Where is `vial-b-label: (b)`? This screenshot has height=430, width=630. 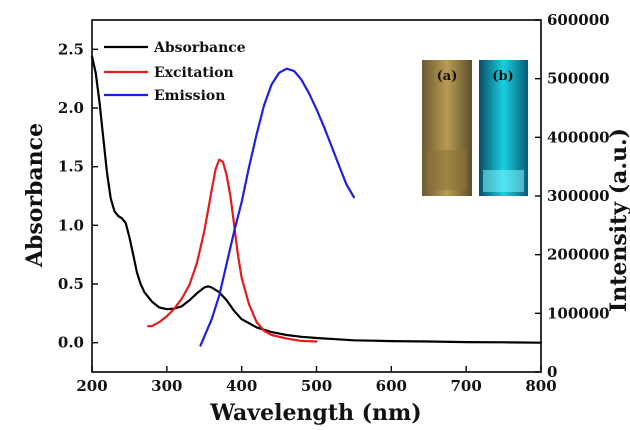 vial-b-label: (b) is located at coordinates (502, 76).